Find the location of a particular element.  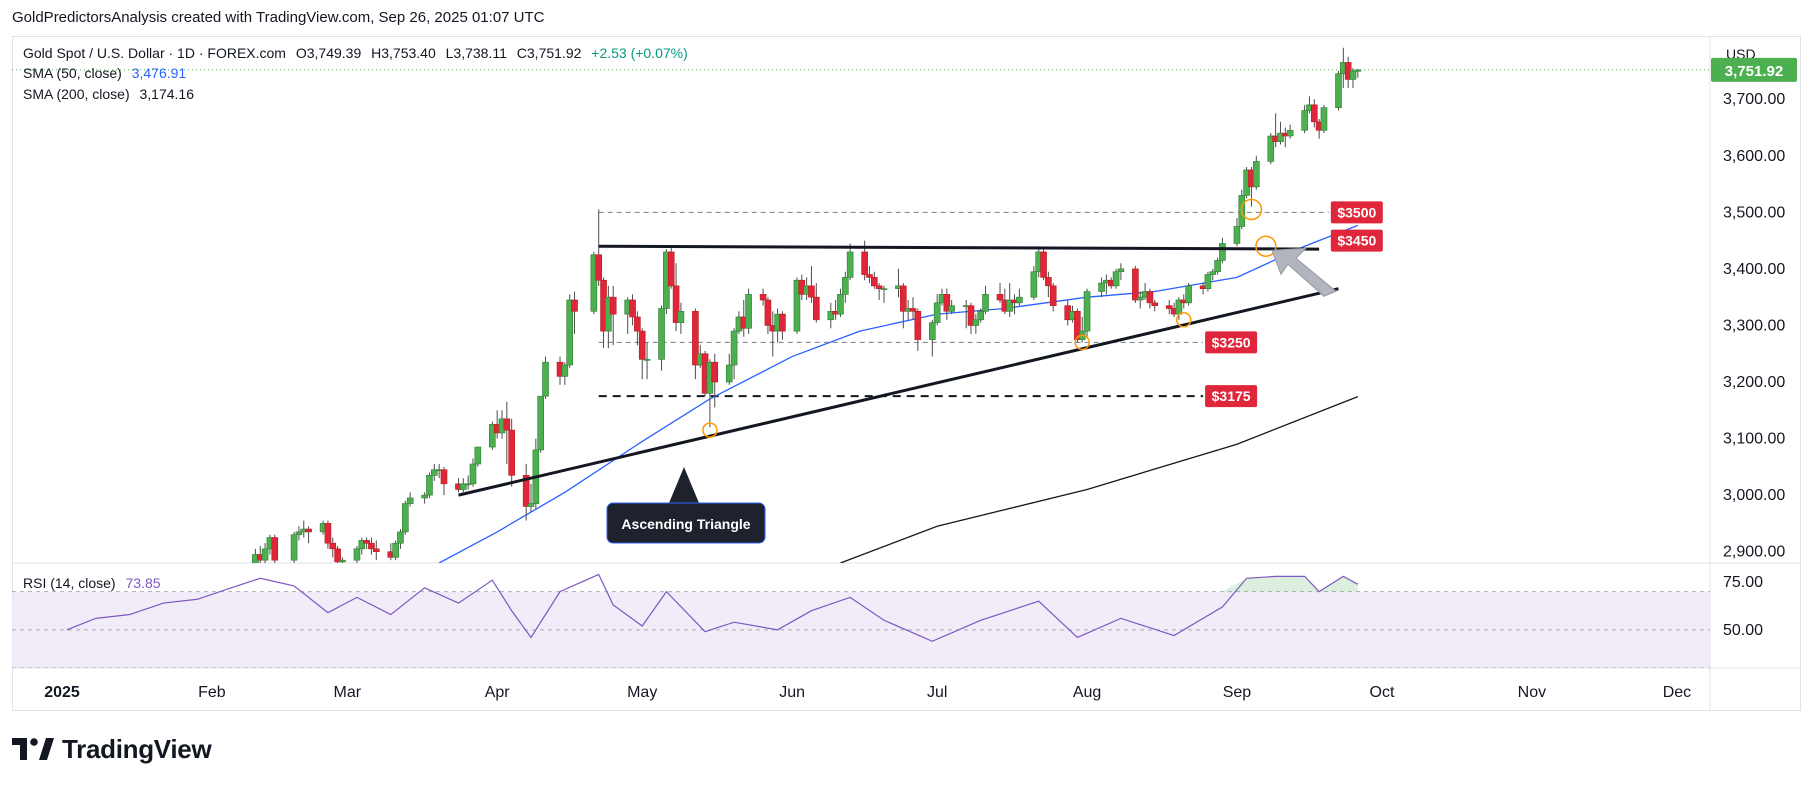

pattern-label: Ascending Triangle is located at coordinates (685, 524).